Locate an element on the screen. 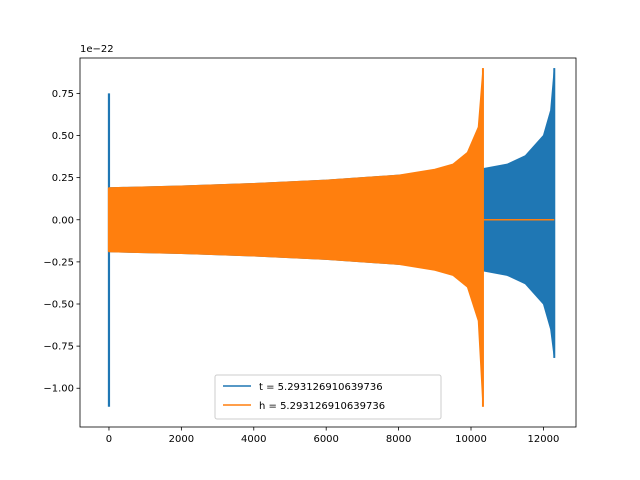 This screenshot has width=640, height=480. y-tick-label: −0.75 is located at coordinates (58, 347).